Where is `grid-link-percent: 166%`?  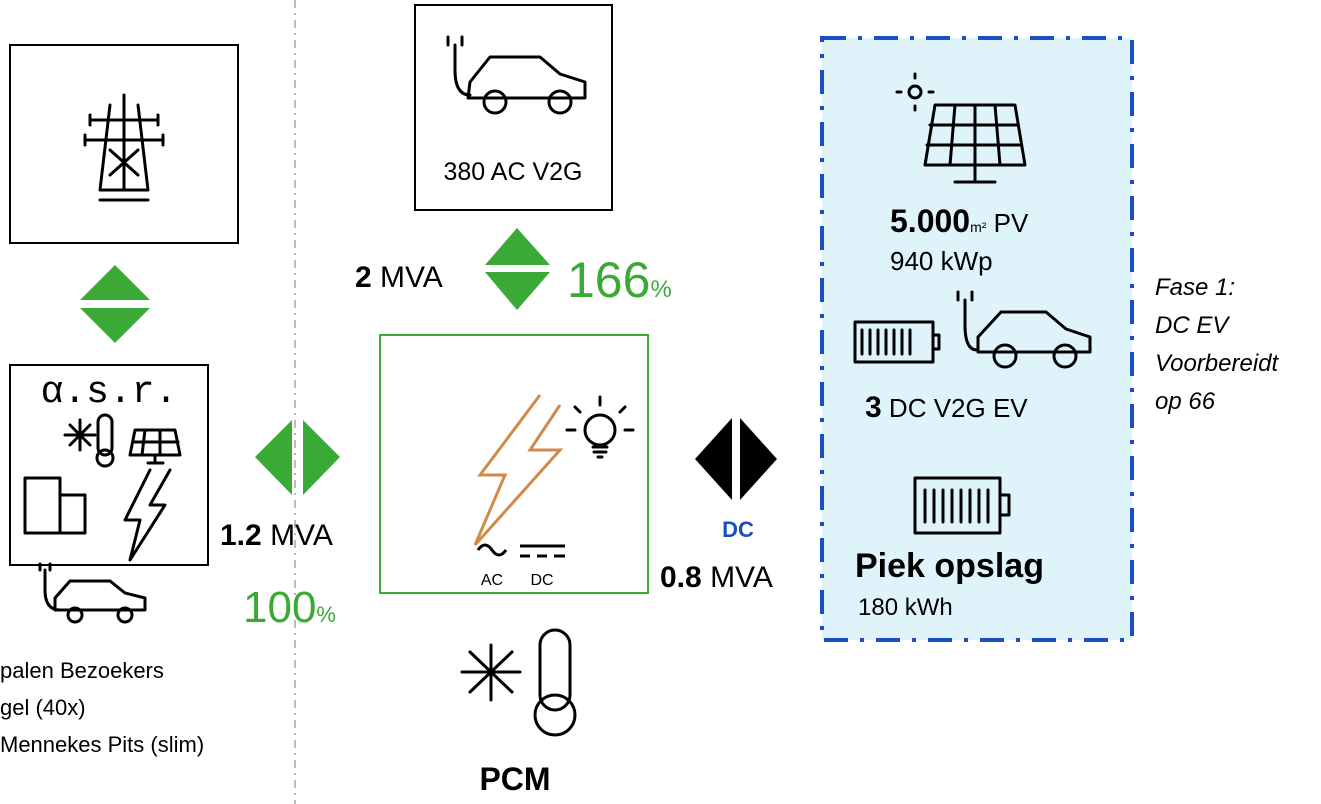 grid-link-percent: 166% is located at coordinates (619, 280).